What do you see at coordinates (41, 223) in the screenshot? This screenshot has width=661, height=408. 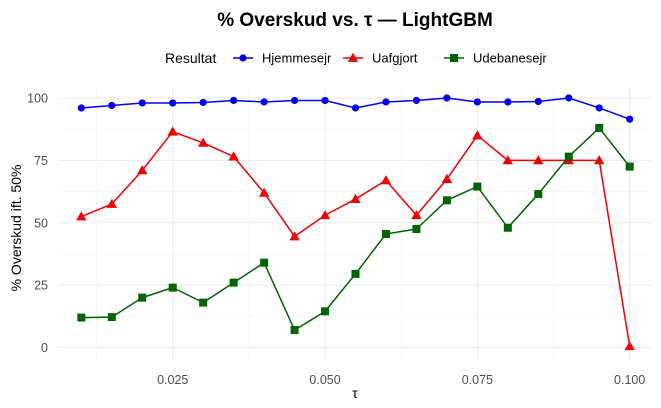 I see `y-tick-label: 50` at bounding box center [41, 223].